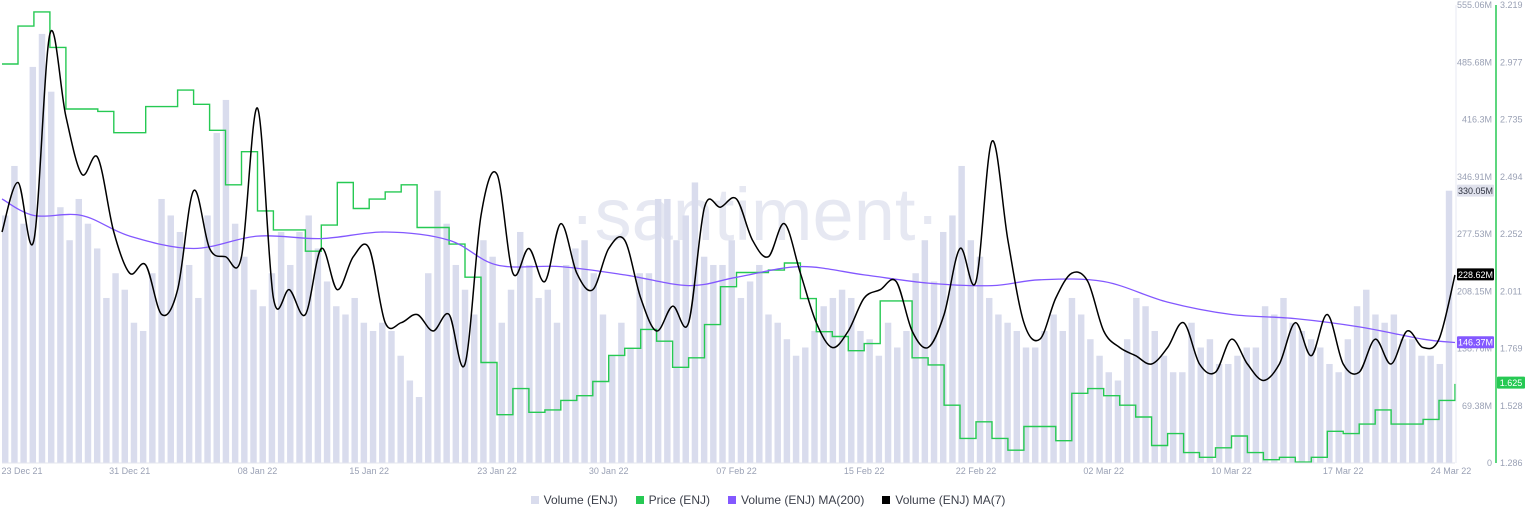  I want to click on legend-swatch-volume, so click(534, 500).